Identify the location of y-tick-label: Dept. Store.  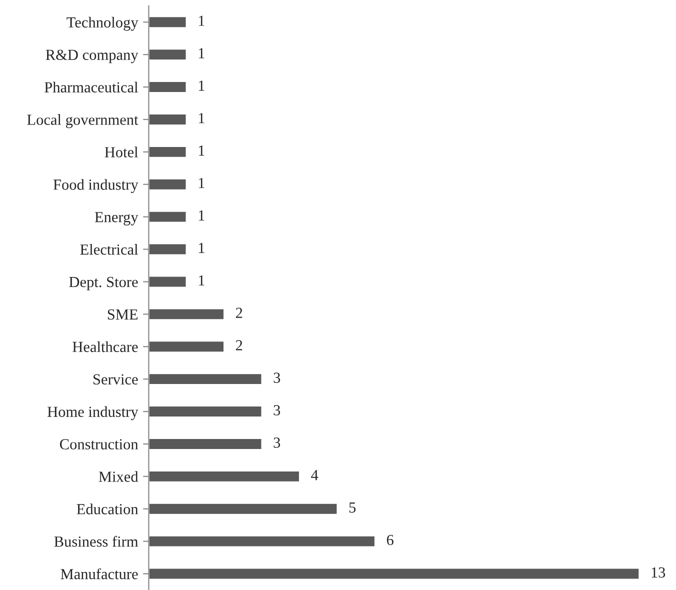
(103, 283).